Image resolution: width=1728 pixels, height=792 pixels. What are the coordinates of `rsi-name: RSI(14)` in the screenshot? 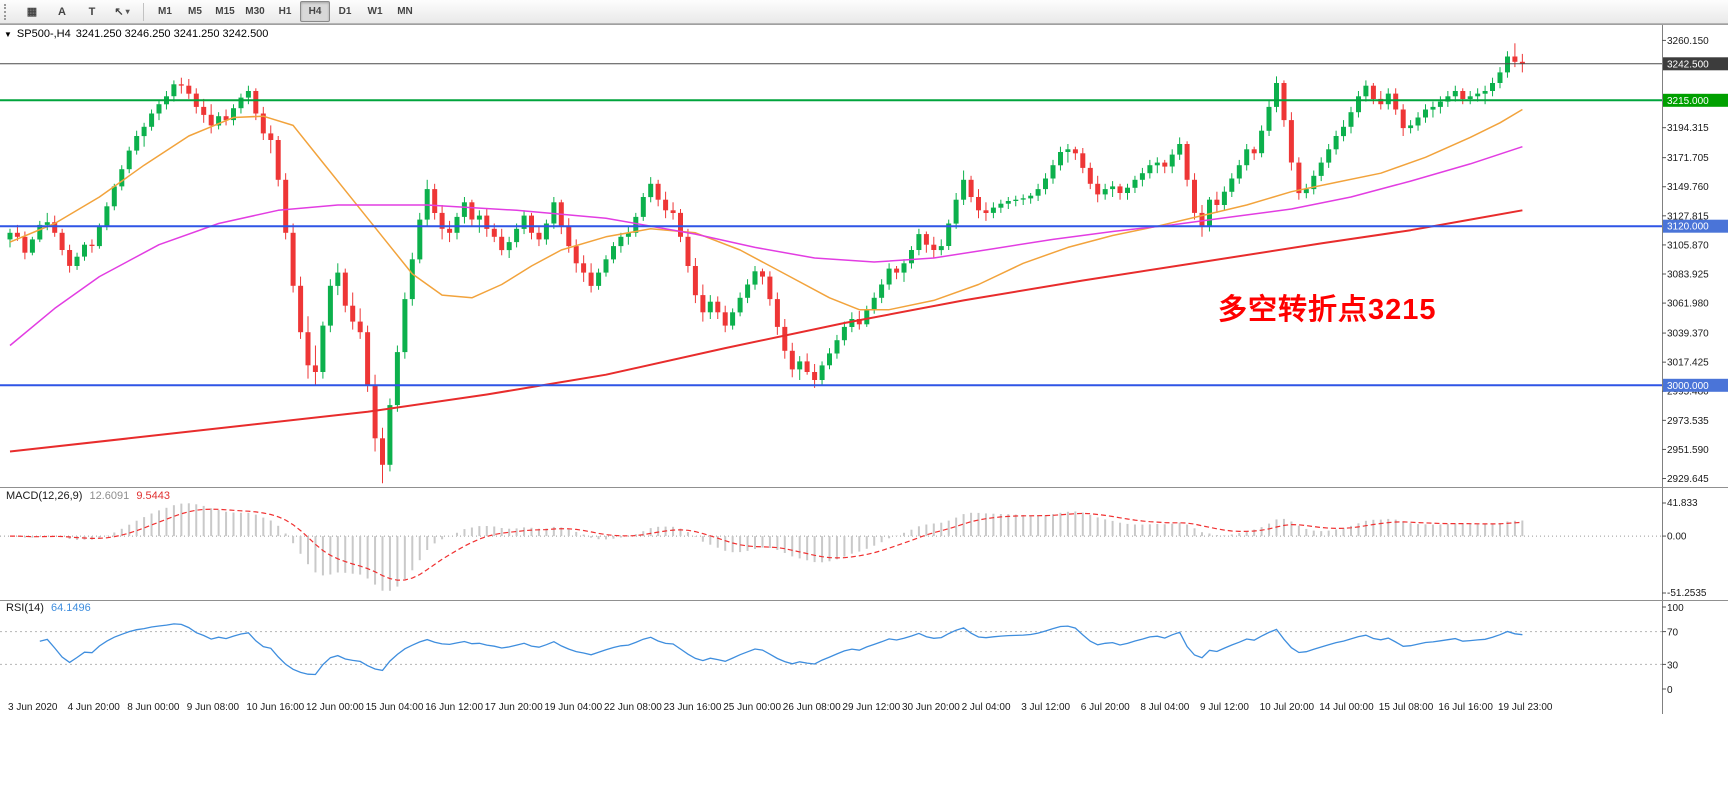 It's located at (25, 608).